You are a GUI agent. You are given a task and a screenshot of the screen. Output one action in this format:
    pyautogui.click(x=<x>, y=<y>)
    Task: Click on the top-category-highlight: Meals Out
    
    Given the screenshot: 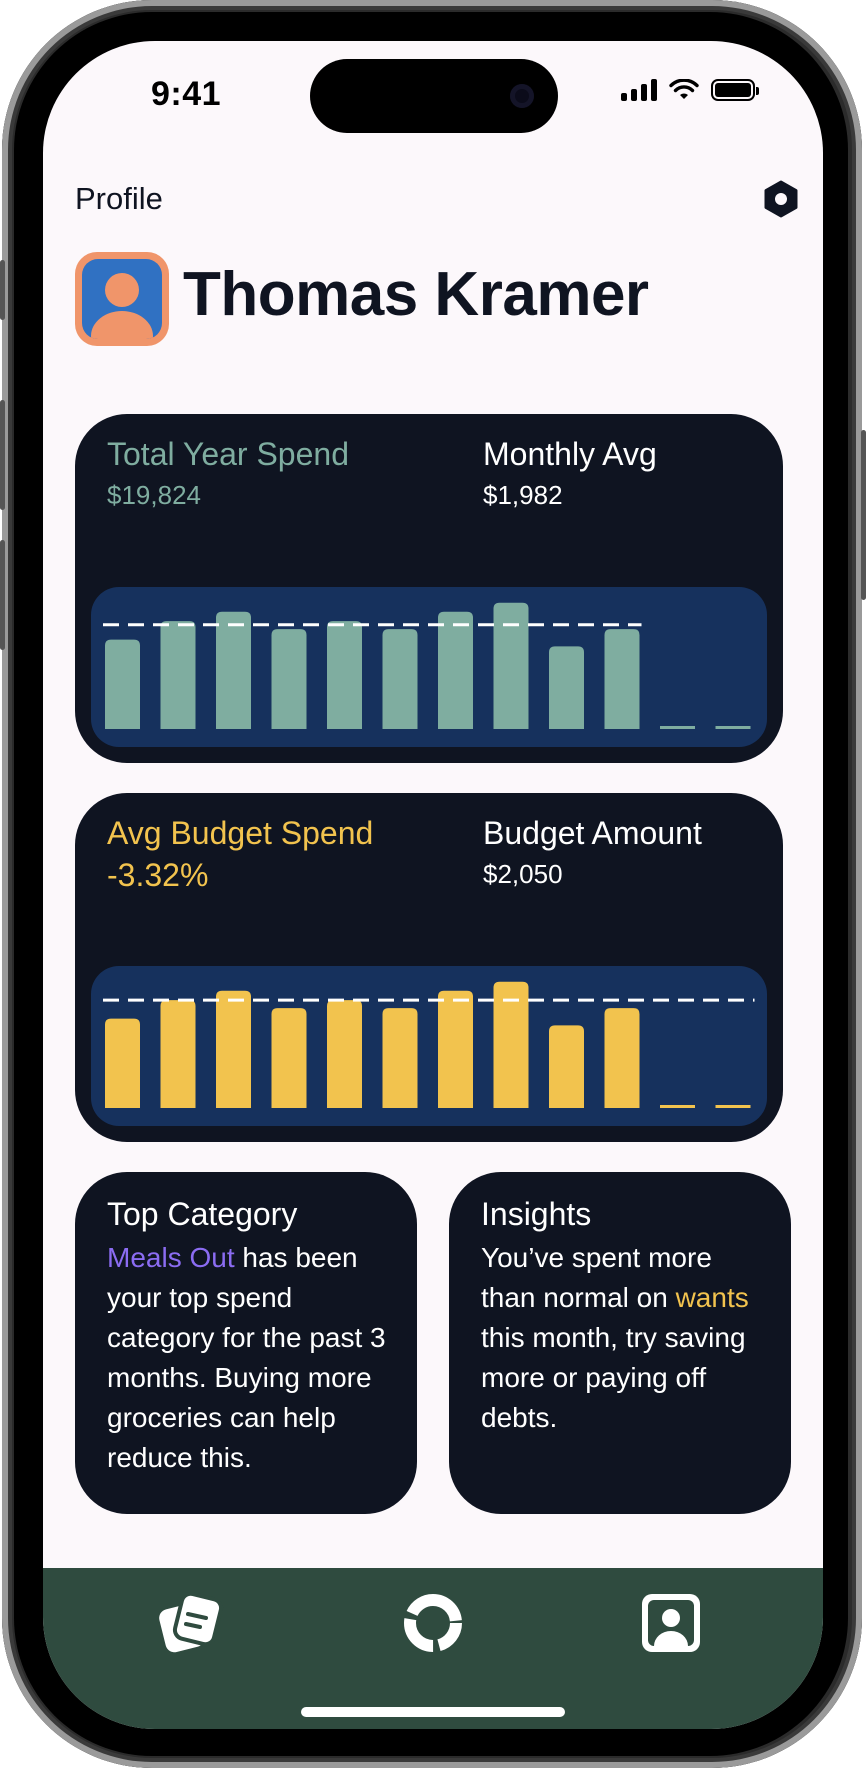 What is the action you would take?
    pyautogui.click(x=171, y=1257)
    